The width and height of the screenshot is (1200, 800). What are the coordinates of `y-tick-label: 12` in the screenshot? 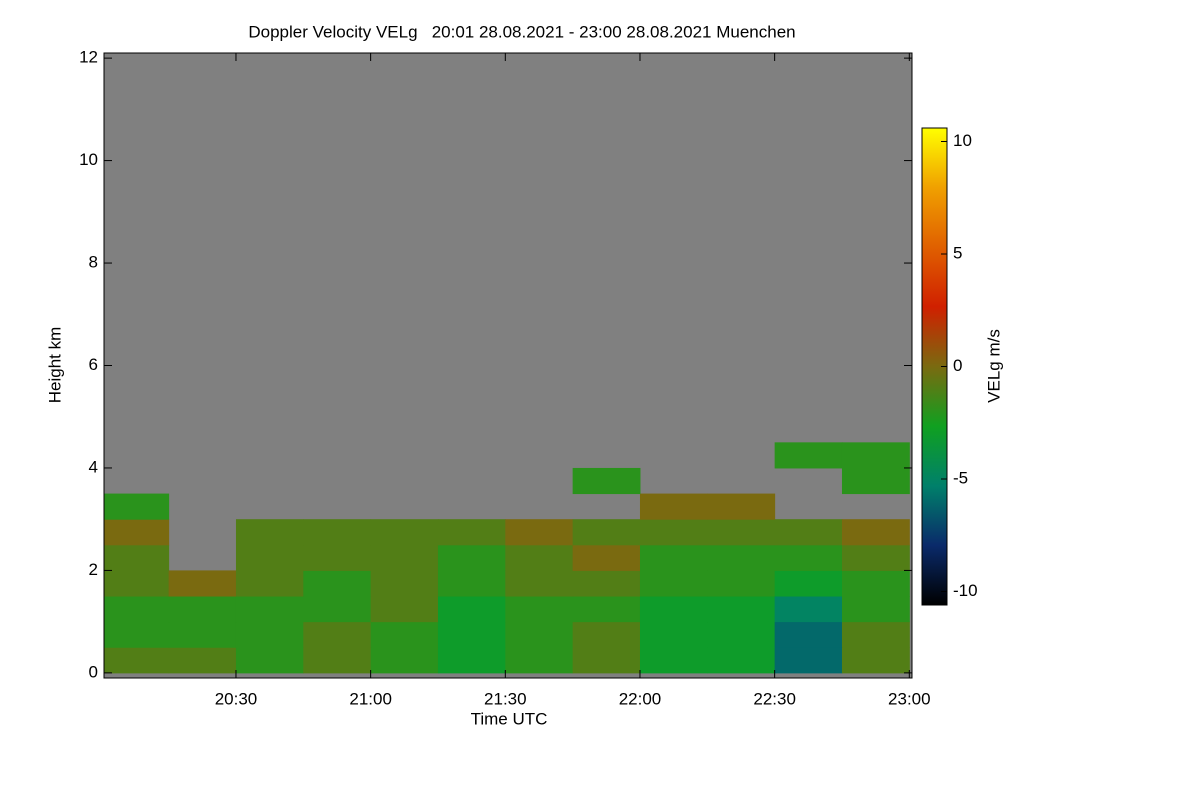 It's located at (88, 57).